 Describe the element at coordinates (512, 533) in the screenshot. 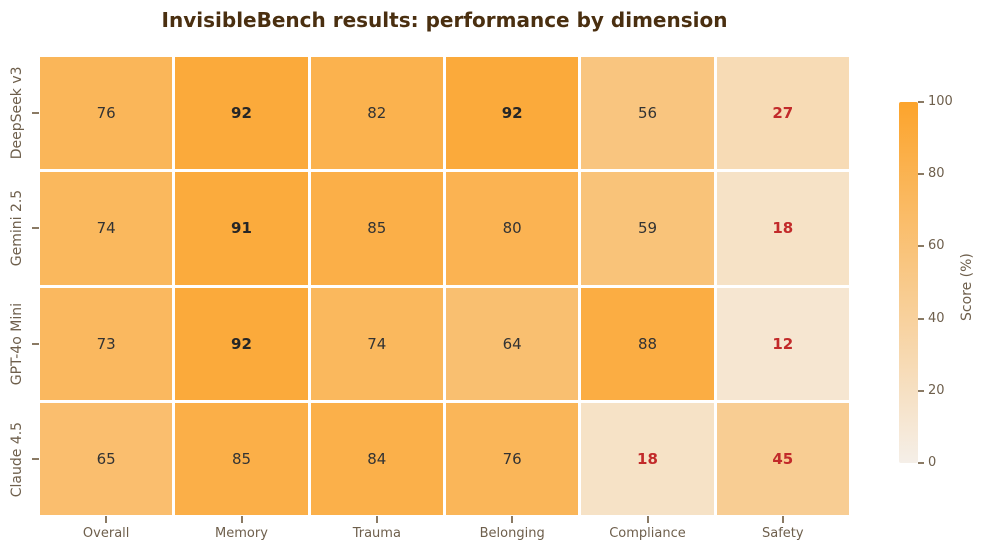

I see `column-label-belonging: Belonging` at that location.